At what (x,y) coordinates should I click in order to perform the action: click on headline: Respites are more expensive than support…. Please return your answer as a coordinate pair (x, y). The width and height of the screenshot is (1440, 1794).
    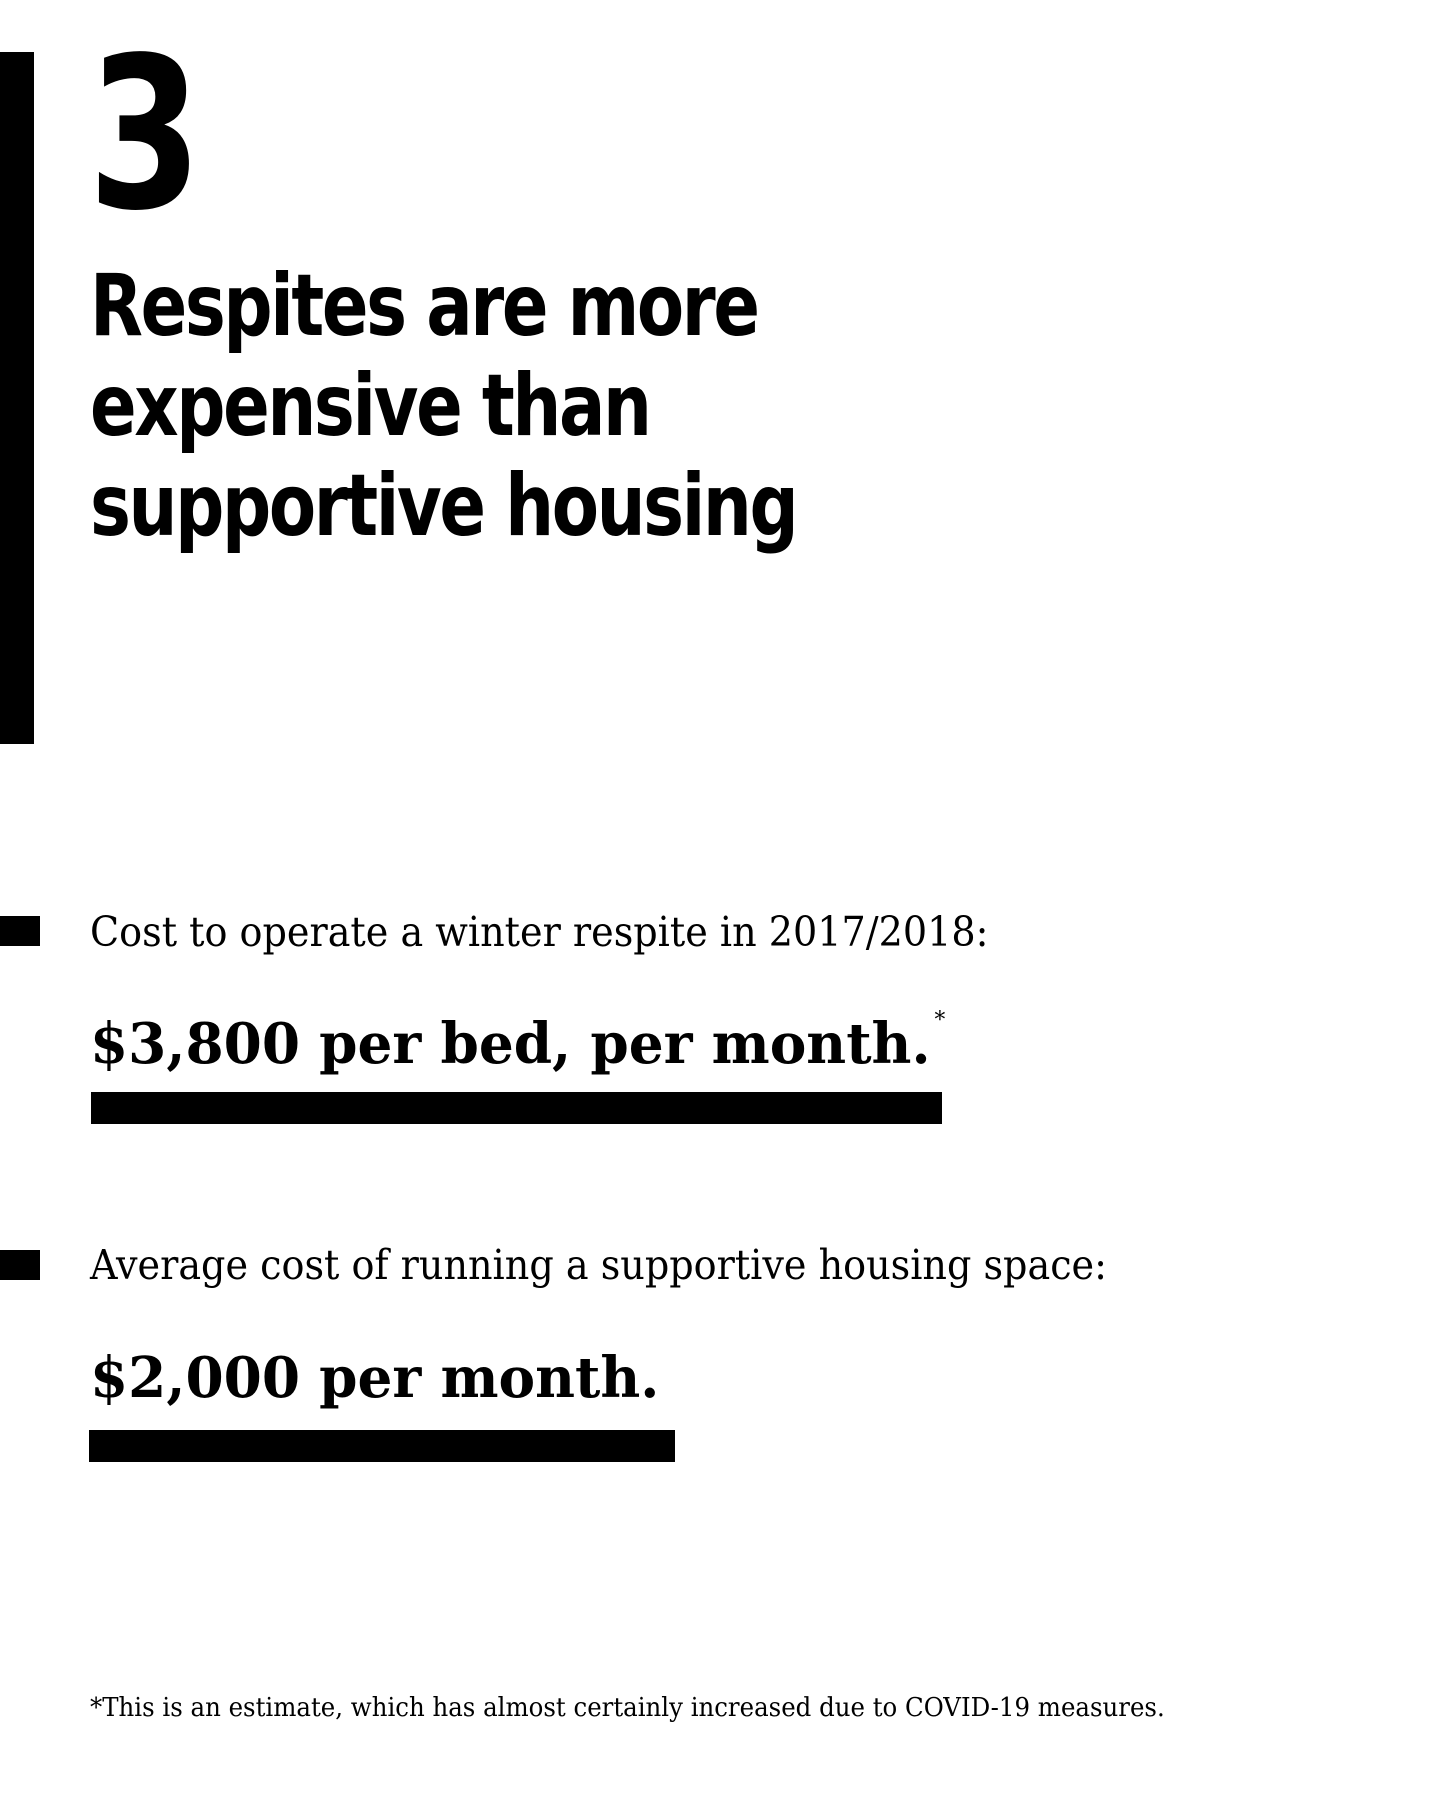
    Looking at the image, I should click on (490, 406).